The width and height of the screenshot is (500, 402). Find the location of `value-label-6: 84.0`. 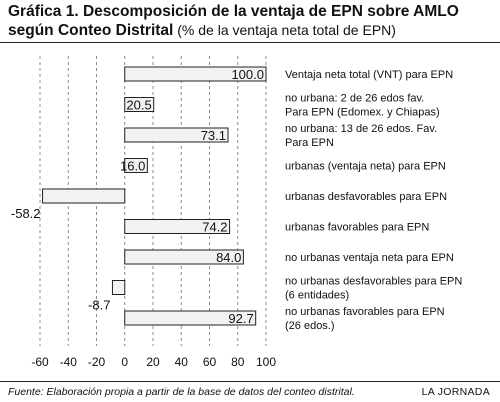

value-label-6: 84.0 is located at coordinates (228, 257).